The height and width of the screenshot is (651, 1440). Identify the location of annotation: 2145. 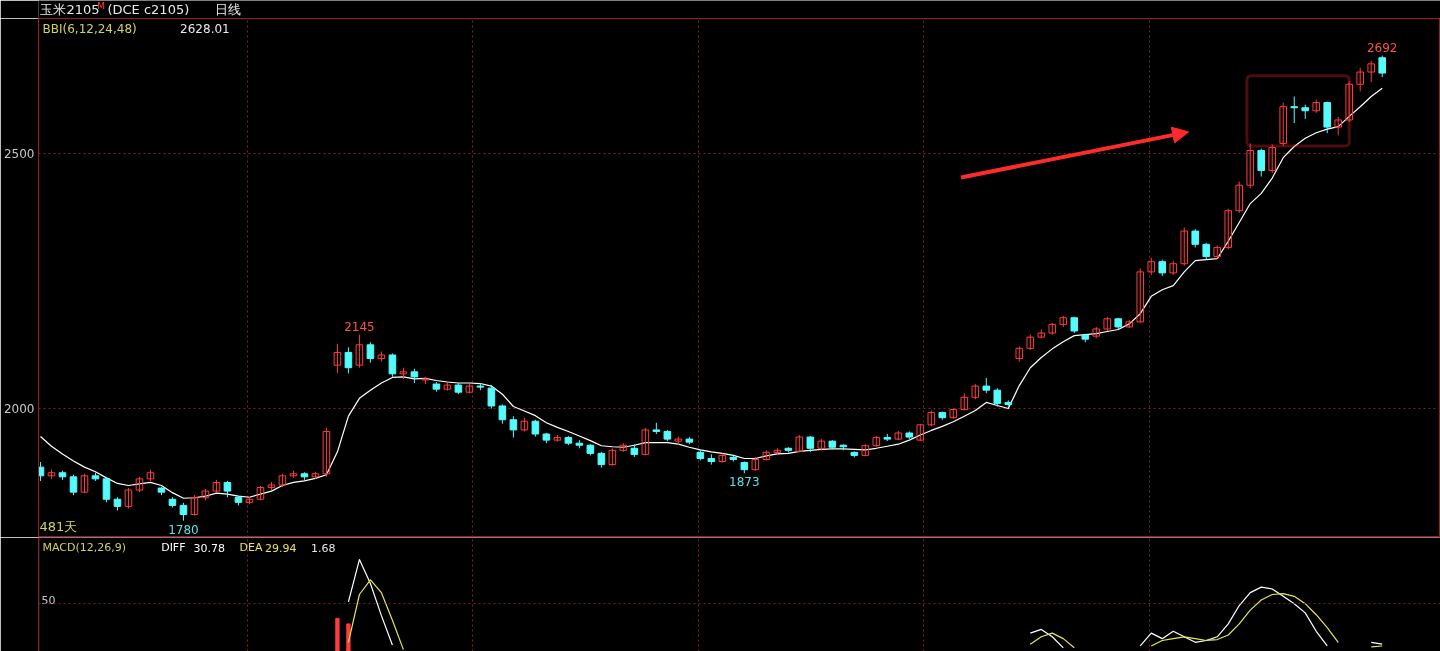
(359, 326).